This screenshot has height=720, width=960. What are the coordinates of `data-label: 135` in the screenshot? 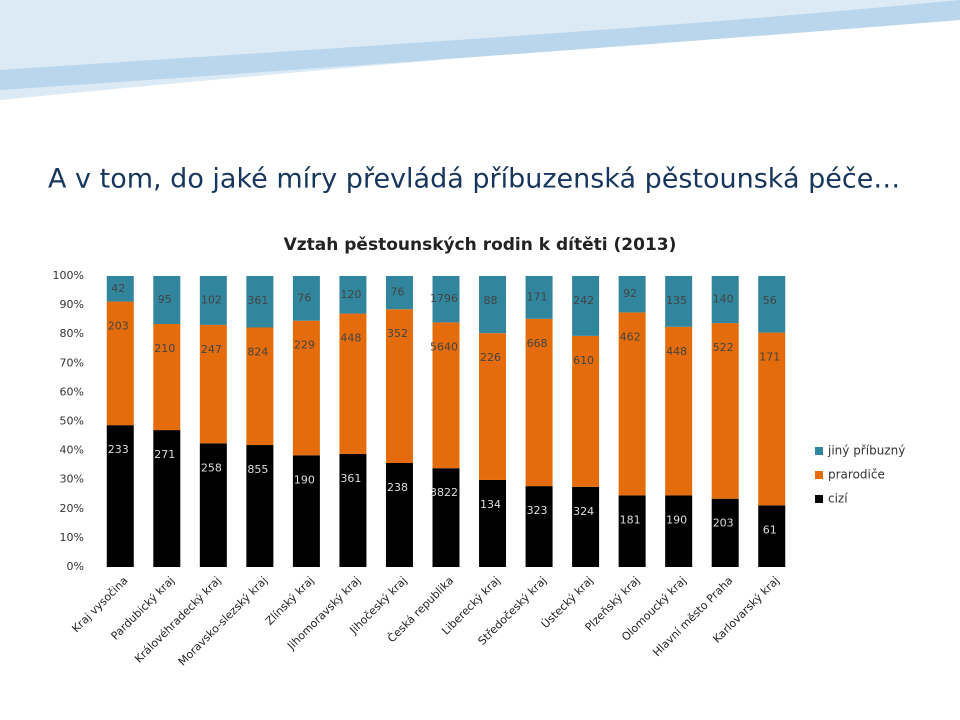 It's located at (676, 300).